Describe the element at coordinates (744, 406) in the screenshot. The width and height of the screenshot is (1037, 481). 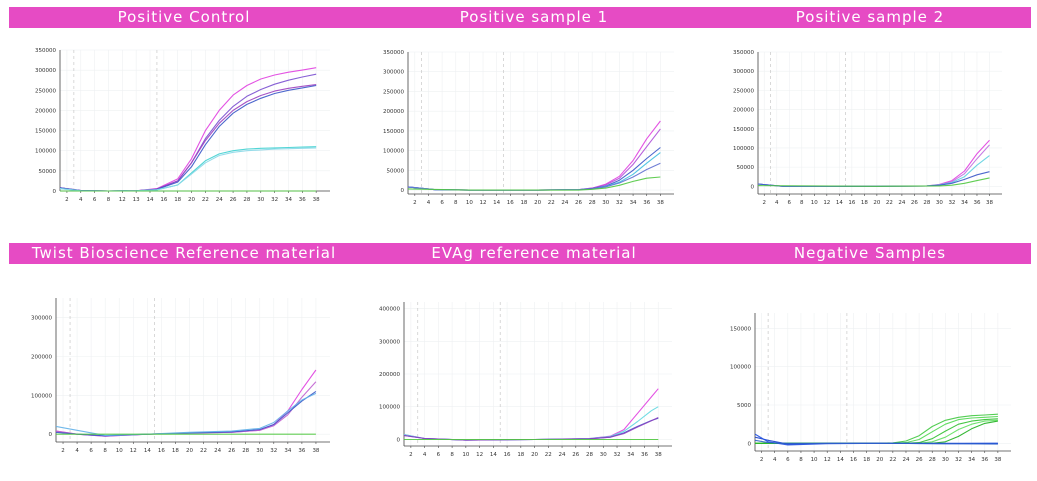
I see `y-tick-label: 5000` at that location.